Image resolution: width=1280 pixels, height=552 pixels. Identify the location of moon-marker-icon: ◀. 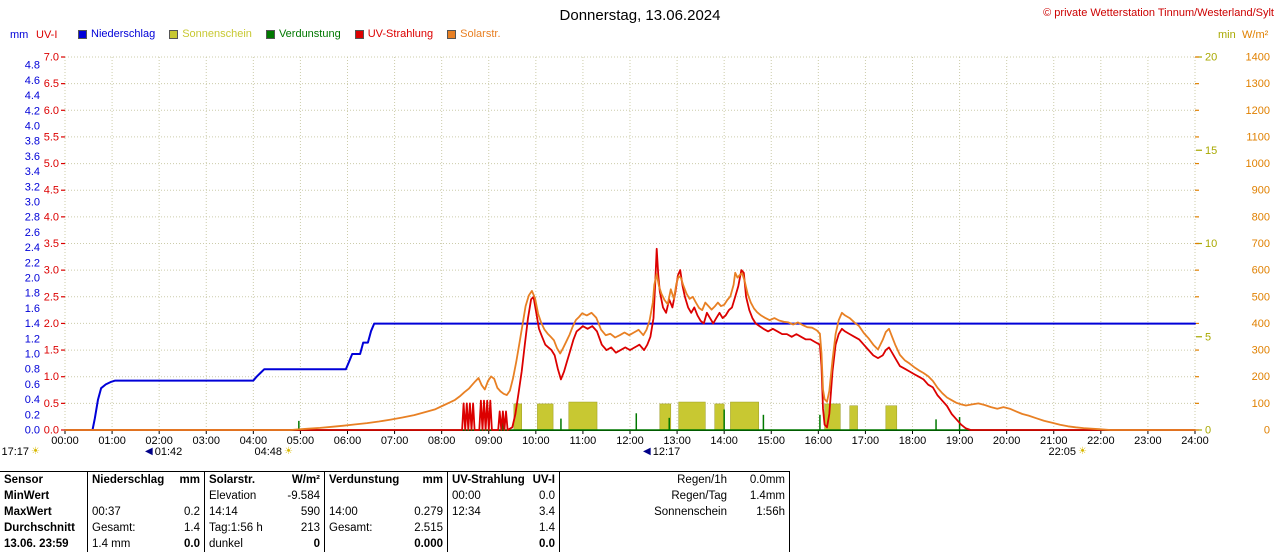
(149, 451).